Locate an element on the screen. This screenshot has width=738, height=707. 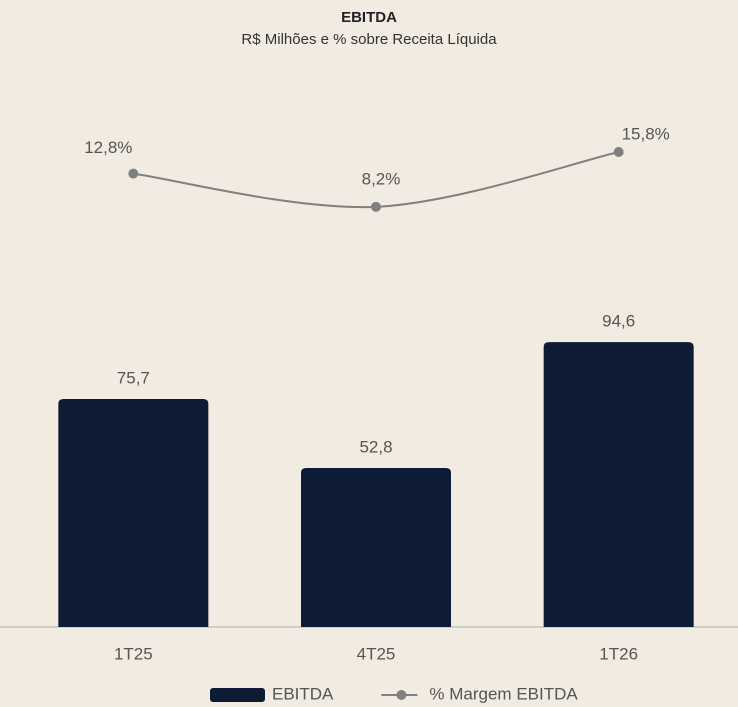
chart-subtitle: R$ Milhões e % sobre Receita Líquida is located at coordinates (369, 39).